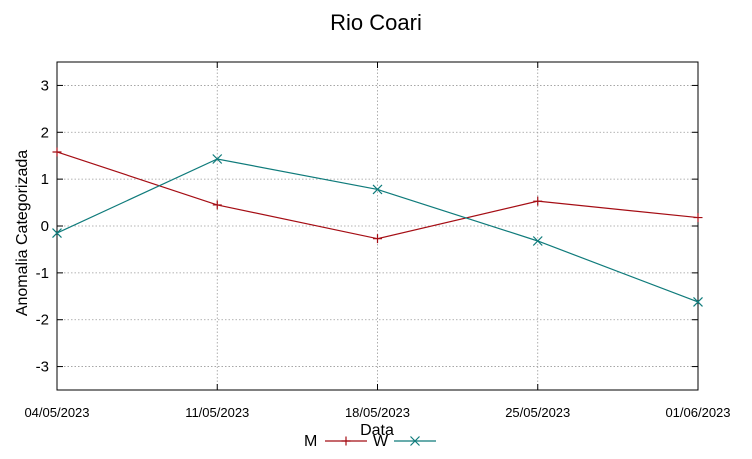 The width and height of the screenshot is (752, 459). Describe the element at coordinates (381, 441) in the screenshot. I see `legend-label: W` at that location.